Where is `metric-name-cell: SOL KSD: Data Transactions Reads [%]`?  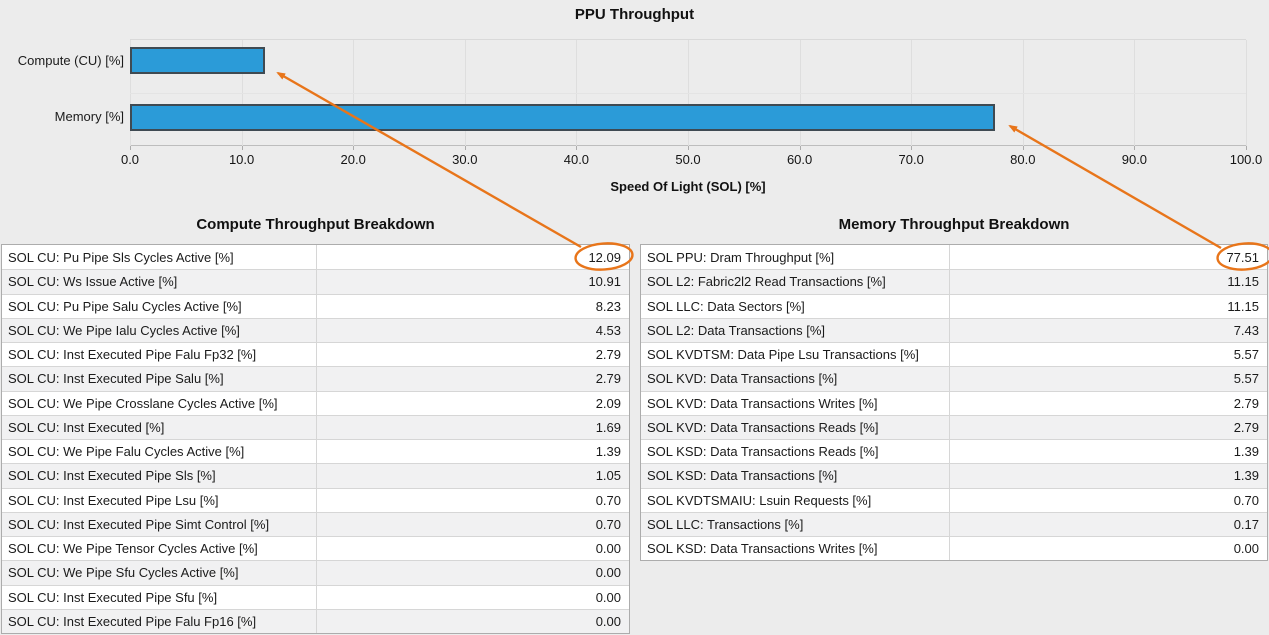 metric-name-cell: SOL KSD: Data Transactions Reads [%] is located at coordinates (795, 452).